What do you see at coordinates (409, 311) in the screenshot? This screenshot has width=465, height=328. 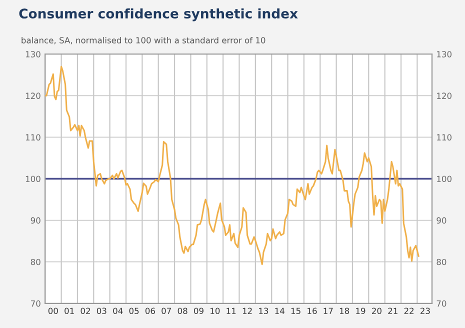 I see `x-tick-label: 22` at bounding box center [409, 311].